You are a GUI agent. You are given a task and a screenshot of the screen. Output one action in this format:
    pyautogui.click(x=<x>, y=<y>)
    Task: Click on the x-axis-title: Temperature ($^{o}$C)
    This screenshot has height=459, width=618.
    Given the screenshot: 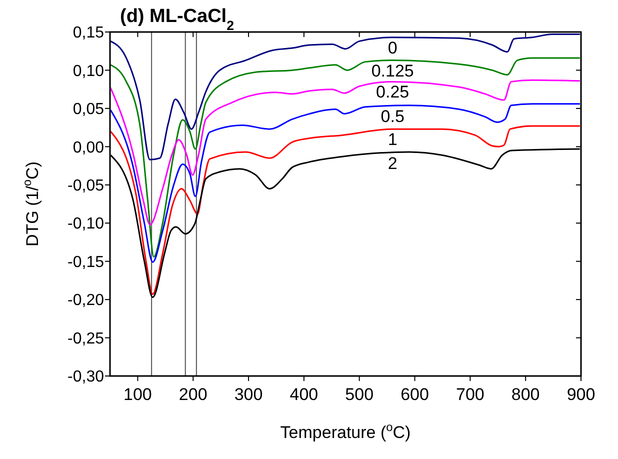 What is the action you would take?
    pyautogui.click(x=345, y=431)
    